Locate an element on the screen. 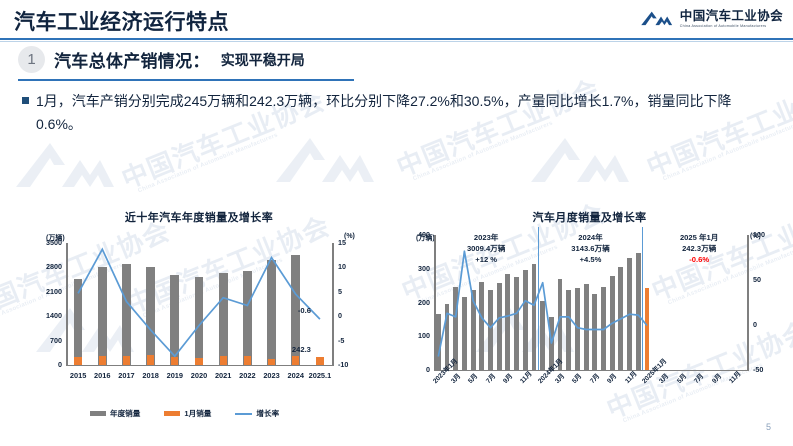 Image resolution: width=793 pixels, height=446 pixels. annual-y-tick: 2100 is located at coordinates (54, 291).